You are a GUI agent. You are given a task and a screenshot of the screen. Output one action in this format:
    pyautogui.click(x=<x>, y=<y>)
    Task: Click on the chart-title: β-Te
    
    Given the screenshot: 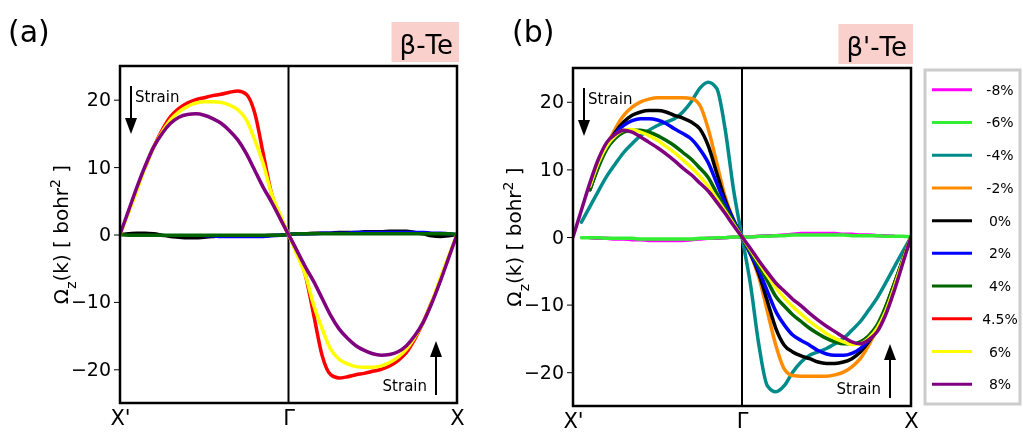 What is the action you would take?
    pyautogui.click(x=426, y=45)
    